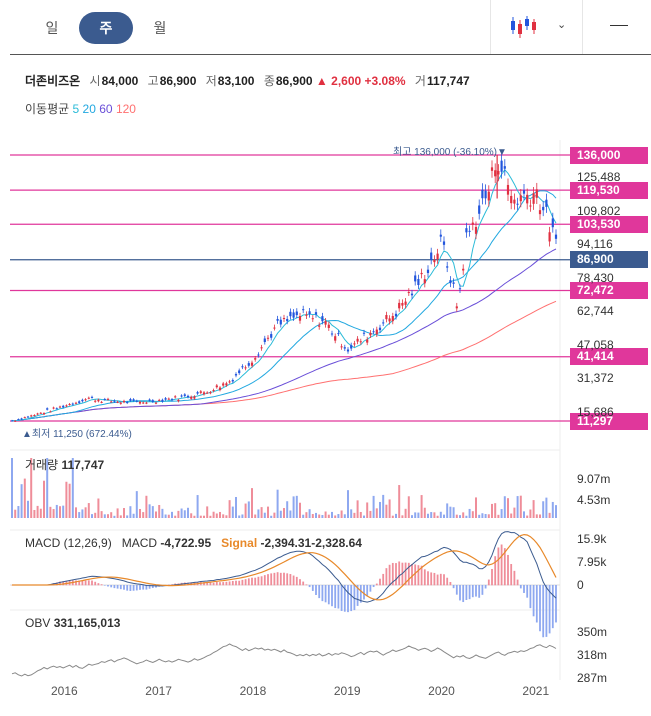  Describe the element at coordinates (73, 623) in the screenshot. I see `obv-title: OBV 331,165,013` at that location.